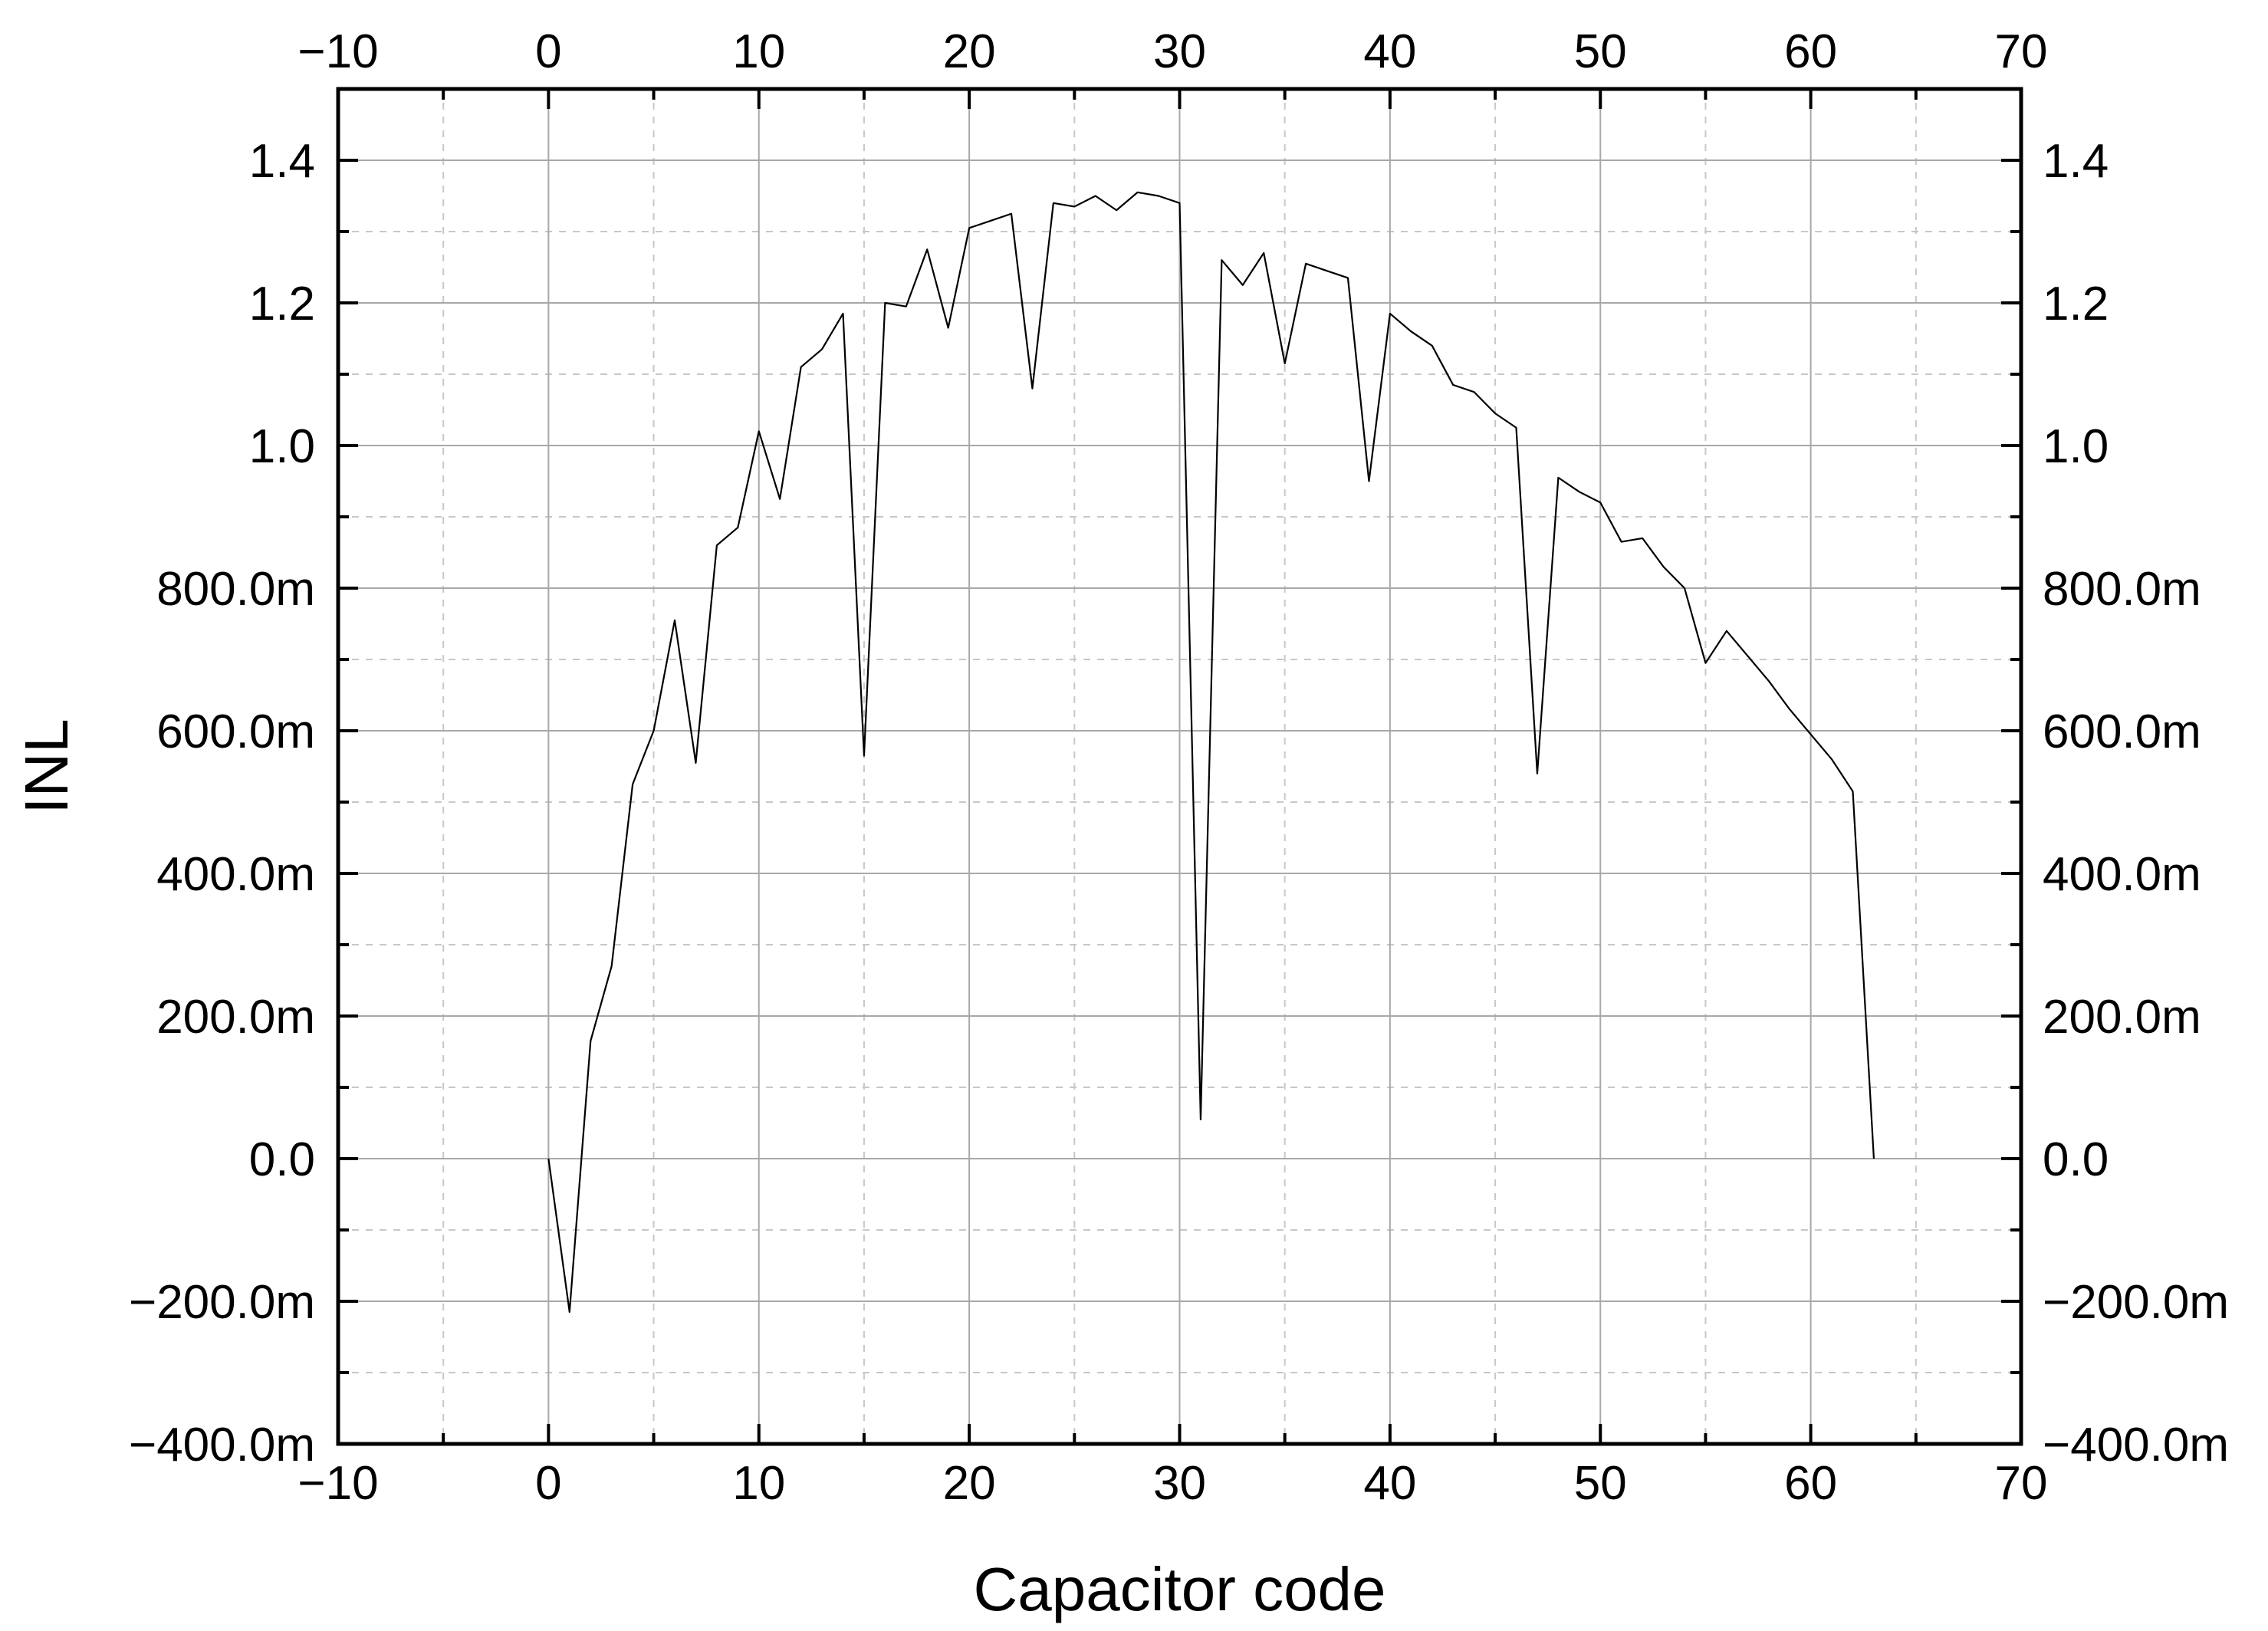 This screenshot has width=2268, height=1631. I want to click on y-tick-label-right: 1.0, so click(2076, 446).